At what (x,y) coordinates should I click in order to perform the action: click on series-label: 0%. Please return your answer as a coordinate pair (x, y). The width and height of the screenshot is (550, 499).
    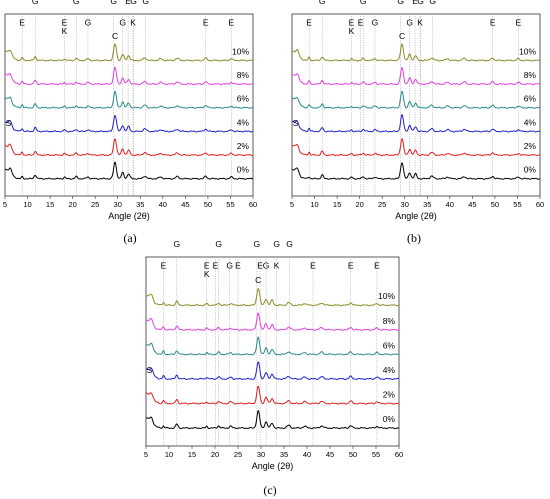
    Looking at the image, I should click on (243, 170).